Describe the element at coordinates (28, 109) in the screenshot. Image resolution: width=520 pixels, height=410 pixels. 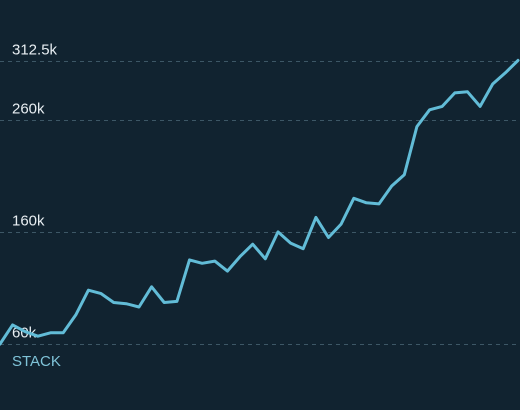
I see `y-tick-label: 260k` at that location.